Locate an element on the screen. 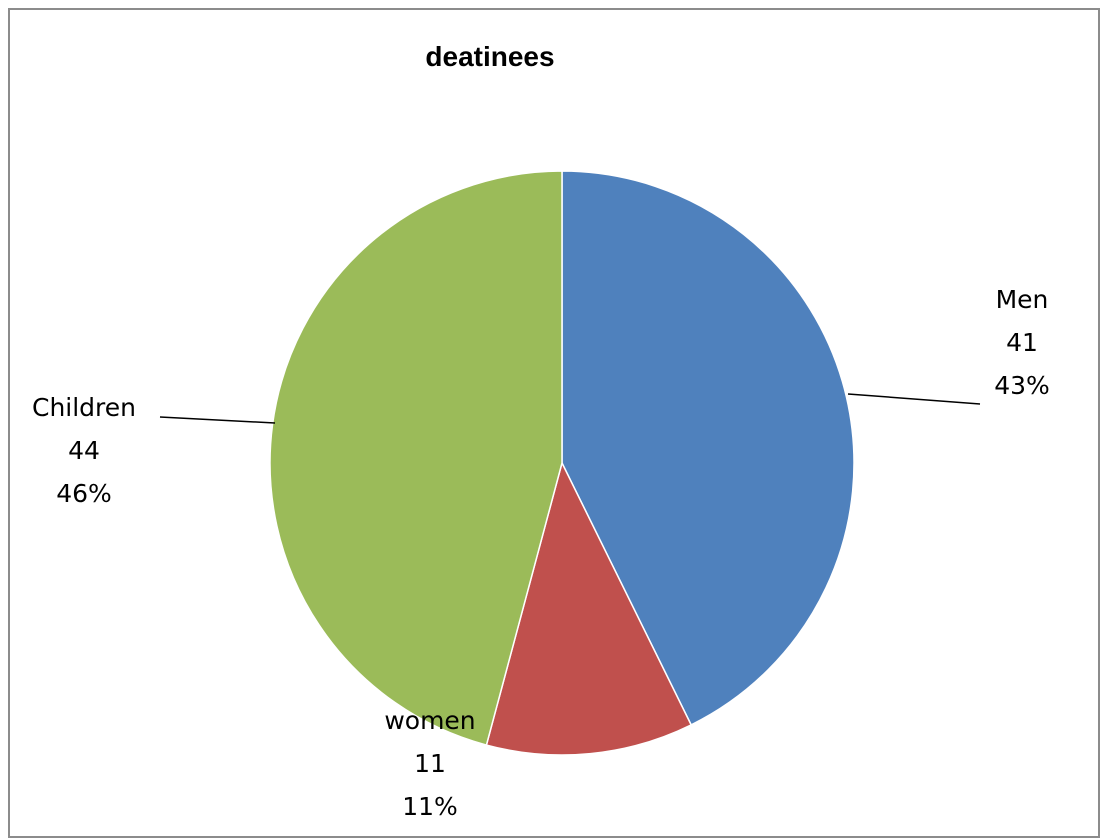  slice-label-value-men: 41 is located at coordinates (1022, 342).